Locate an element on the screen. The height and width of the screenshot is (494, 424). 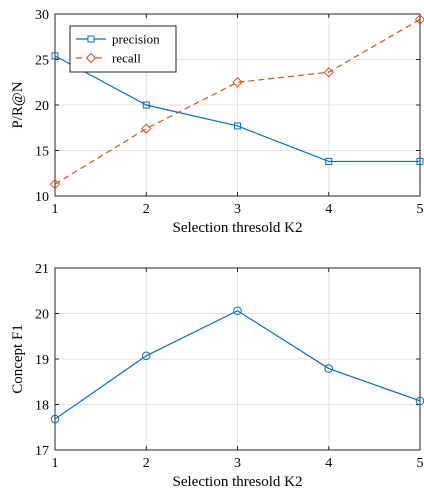
chart1-y-axis-label: P/R@N is located at coordinates (18, 104).